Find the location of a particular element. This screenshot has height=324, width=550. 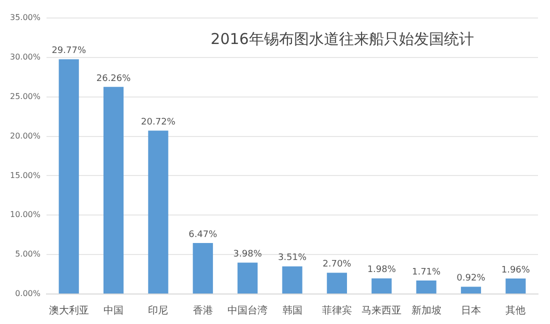

data-label: 29.77% is located at coordinates (69, 51).